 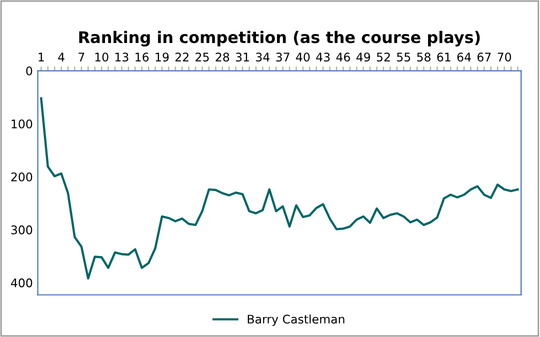 What do you see at coordinates (505, 57) in the screenshot?
I see `x-tick-label: 70` at bounding box center [505, 57].